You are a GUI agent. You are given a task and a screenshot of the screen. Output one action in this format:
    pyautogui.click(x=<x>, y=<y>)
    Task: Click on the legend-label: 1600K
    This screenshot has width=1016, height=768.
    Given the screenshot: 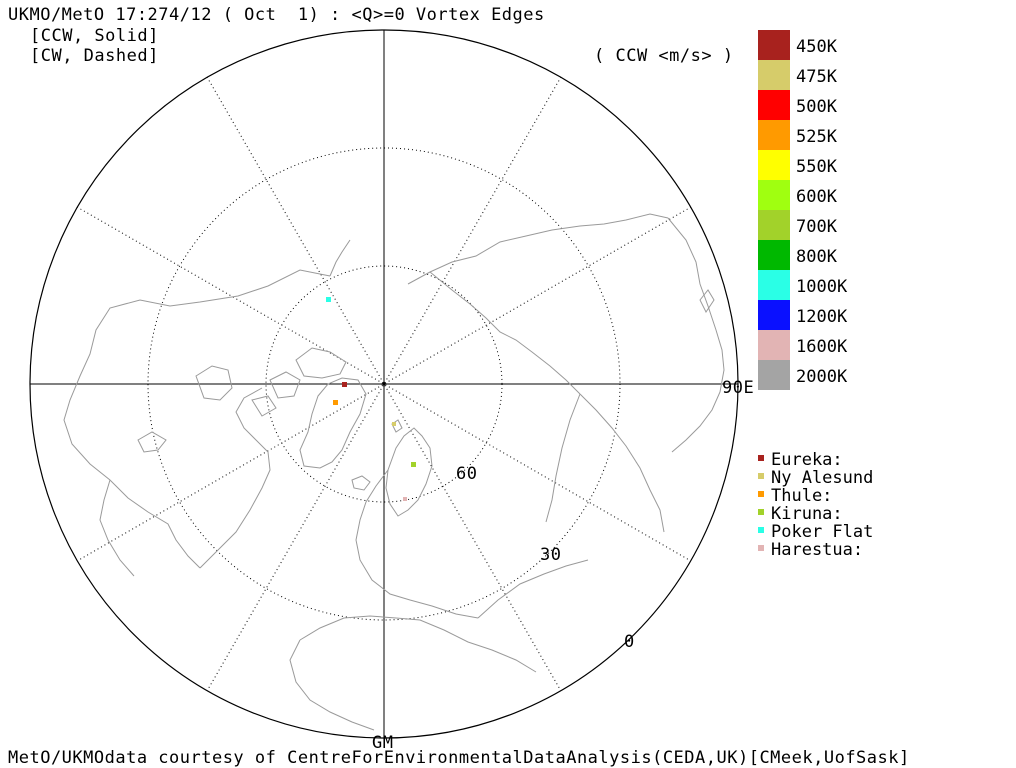 What is the action you would take?
    pyautogui.click(x=822, y=347)
    